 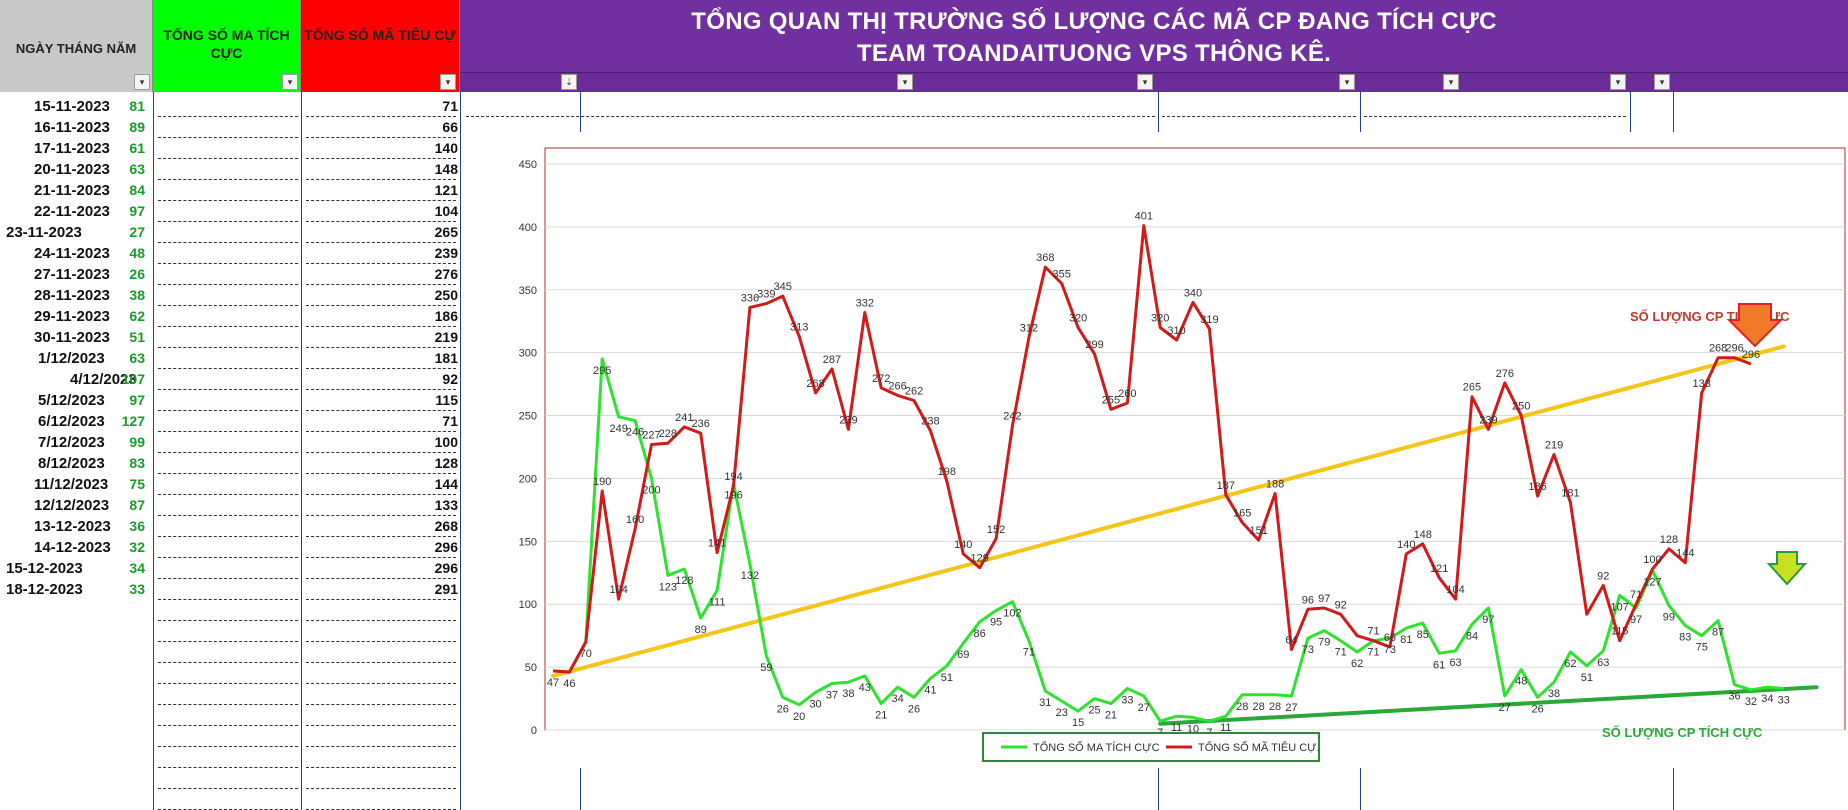 What do you see at coordinates (137, 505) in the screenshot?
I see `cell-positive-count: 87` at bounding box center [137, 505].